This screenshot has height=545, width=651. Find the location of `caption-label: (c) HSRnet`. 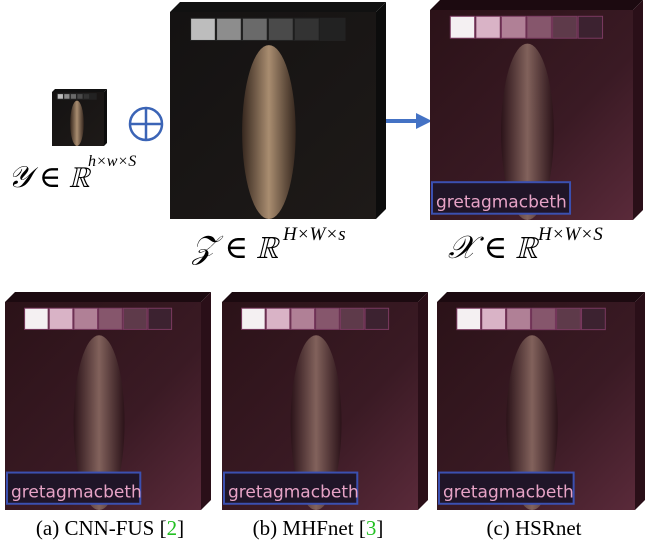

caption-label: (c) HSRnet is located at coordinates (533, 528).